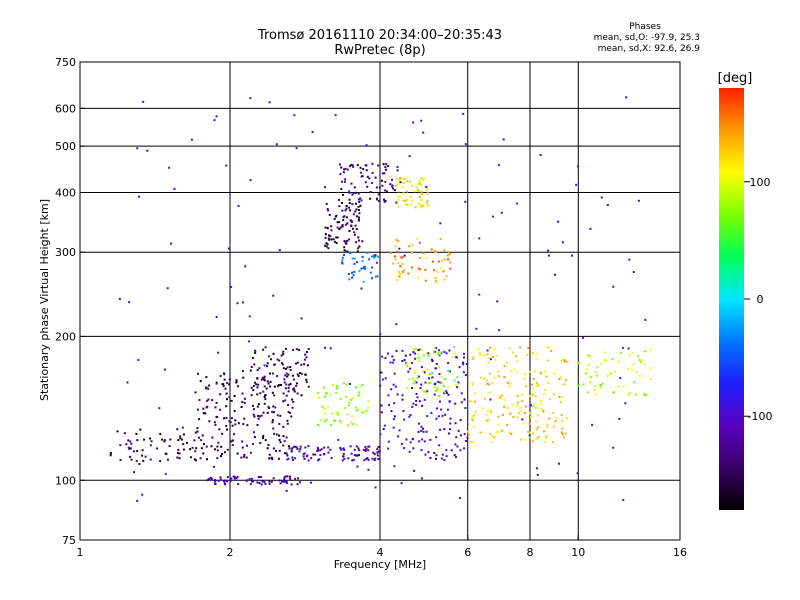  Describe the element at coordinates (65, 480) in the screenshot. I see `y-tick-label: 100` at that location.